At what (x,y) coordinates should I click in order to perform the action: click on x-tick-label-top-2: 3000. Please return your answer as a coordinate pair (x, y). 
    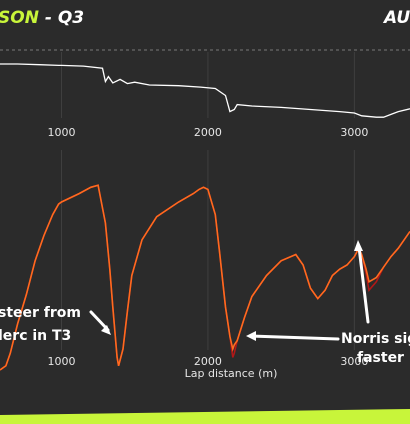
    Looking at the image, I should click on (354, 132).